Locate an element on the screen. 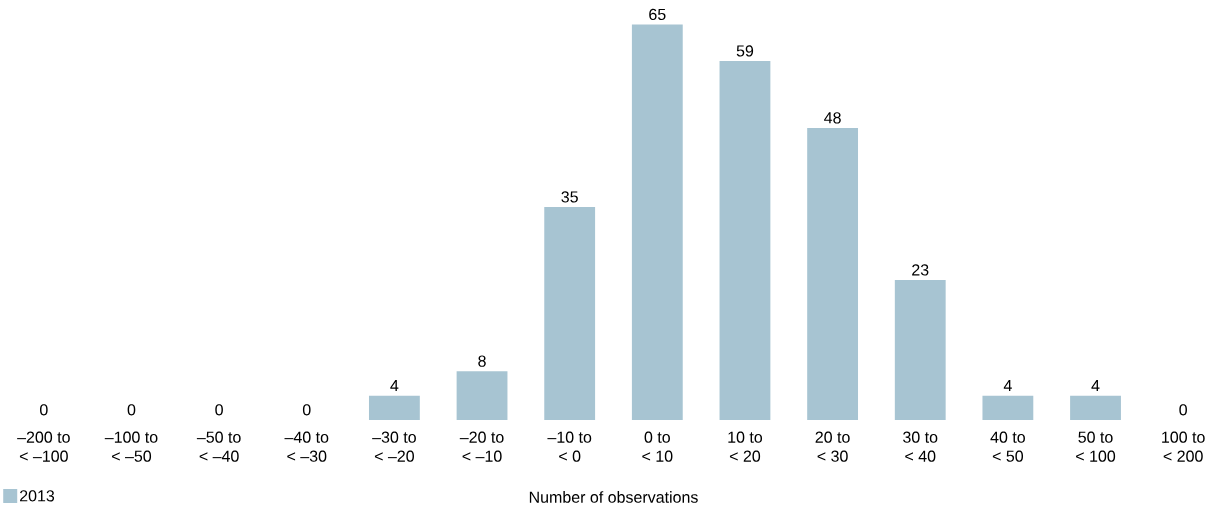 This screenshot has width=1227, height=511. x-tick-label: –100 to < –50 is located at coordinates (131, 446).